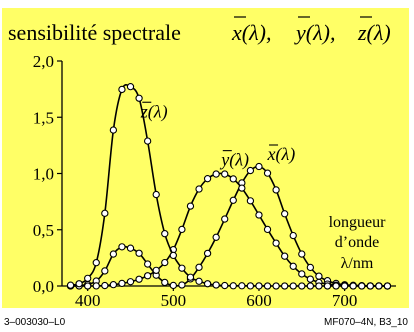 This screenshot has height=332, width=414. Describe the element at coordinates (94, 32) in the screenshot. I see `chart-title-text: sensibilité spectrale` at that location.